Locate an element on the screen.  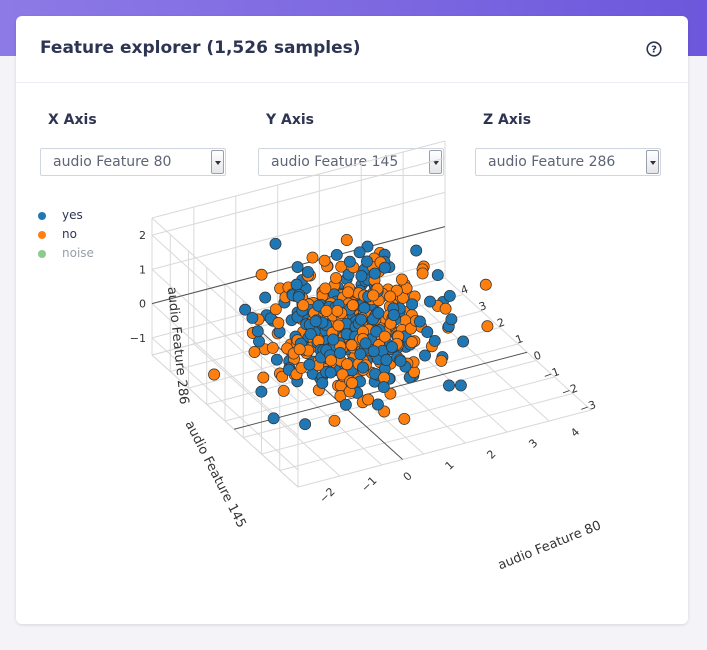
y-tick-label: 1 is located at coordinates (519, 339).